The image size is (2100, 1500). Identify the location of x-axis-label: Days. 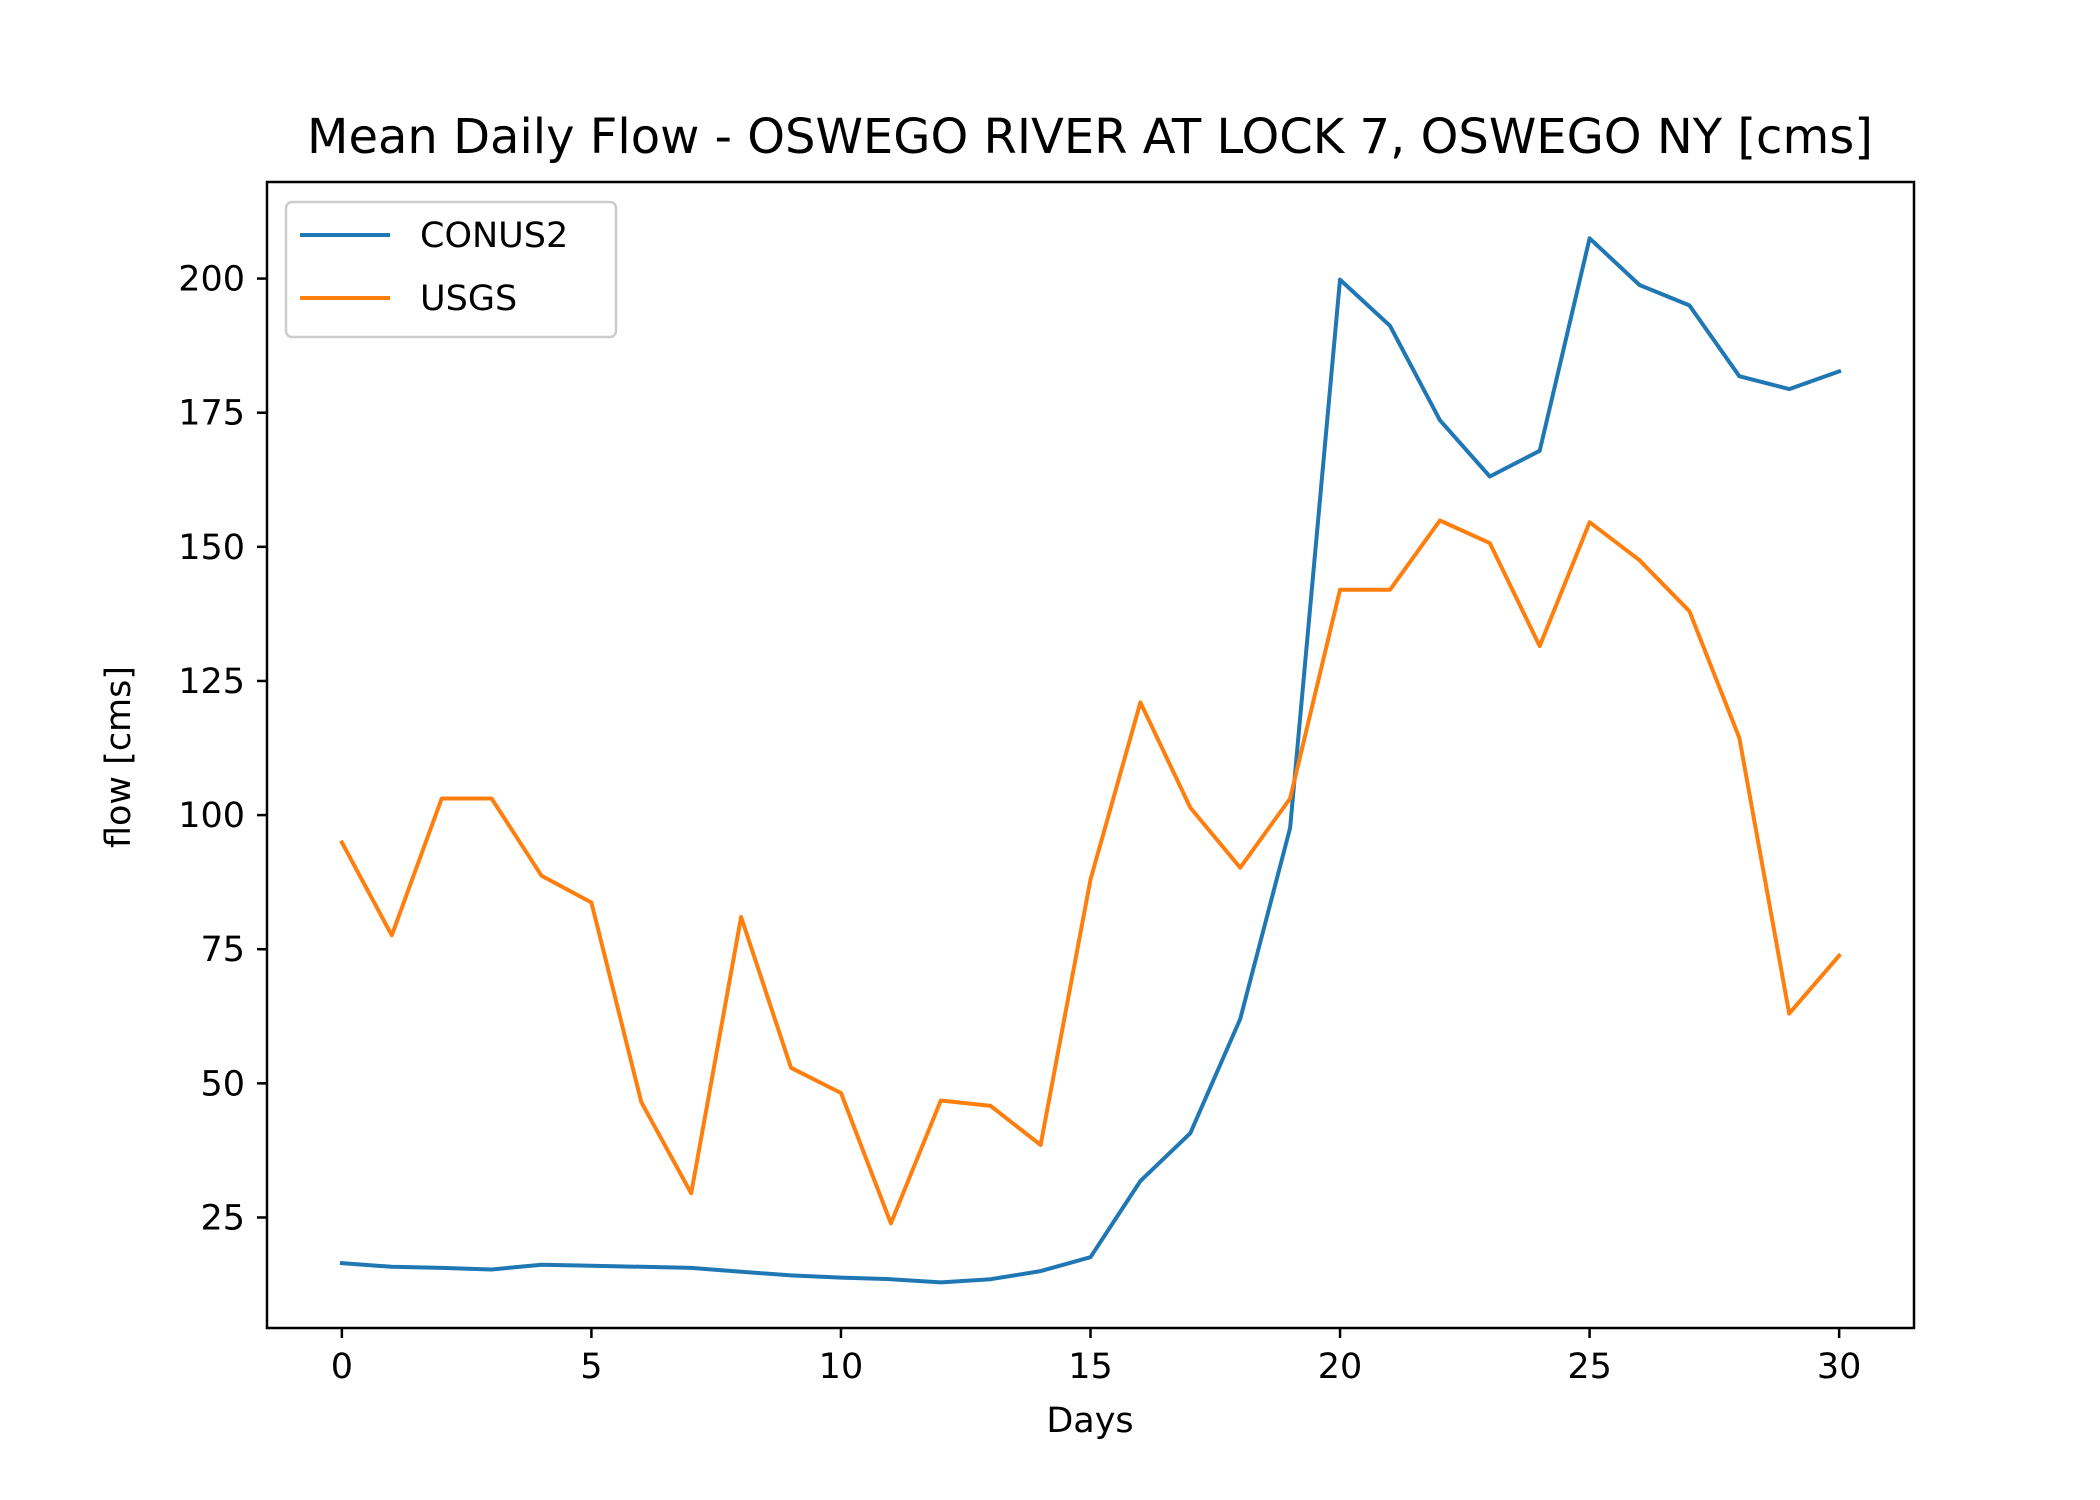
(1089, 1421).